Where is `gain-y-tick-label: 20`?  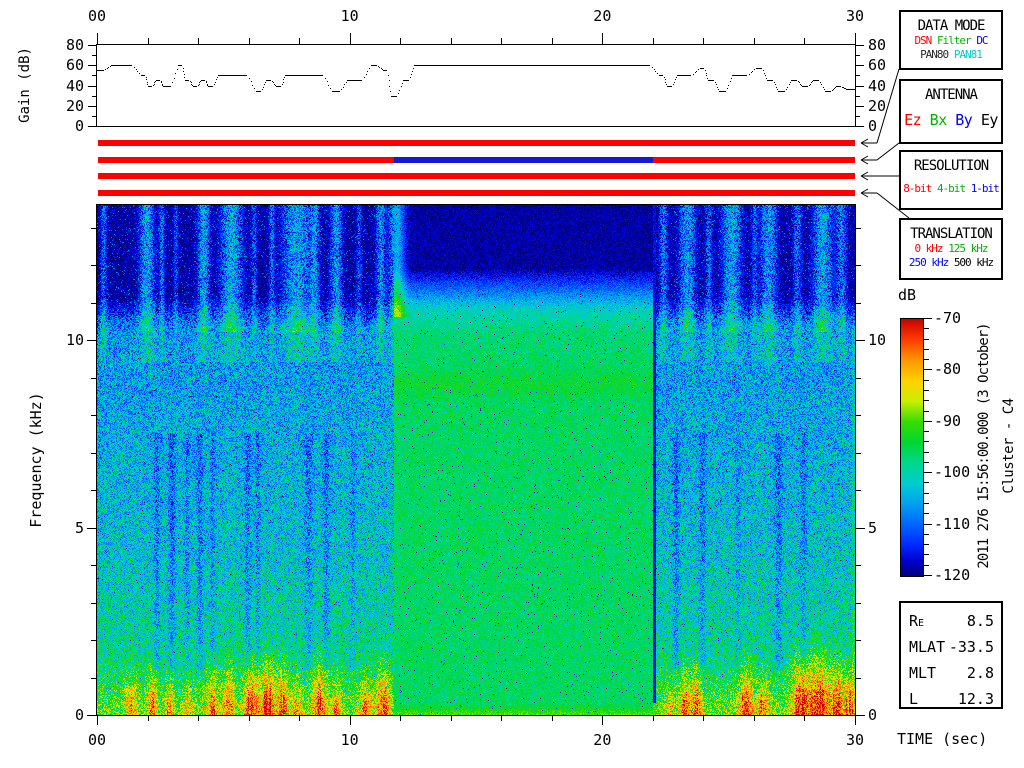
gain-y-tick-label: 20 is located at coordinates (877, 106).